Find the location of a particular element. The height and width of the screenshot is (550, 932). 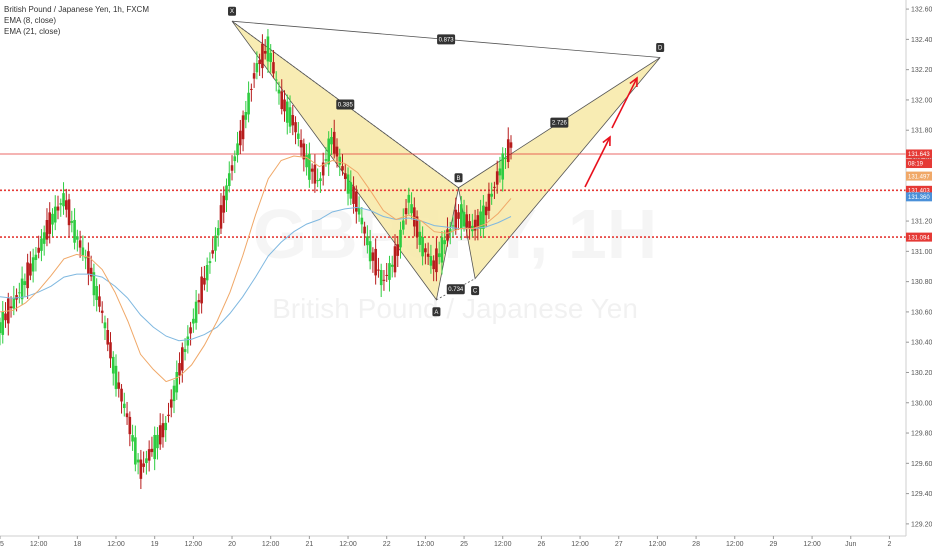

price-tick-label: 131.200 is located at coordinates (921, 222).